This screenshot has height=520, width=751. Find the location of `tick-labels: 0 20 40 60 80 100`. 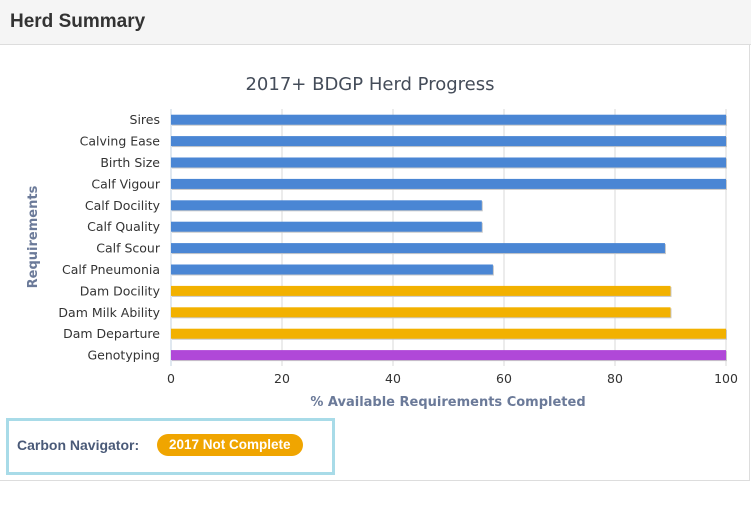

tick-labels: 0 20 40 60 80 100 is located at coordinates (452, 378).